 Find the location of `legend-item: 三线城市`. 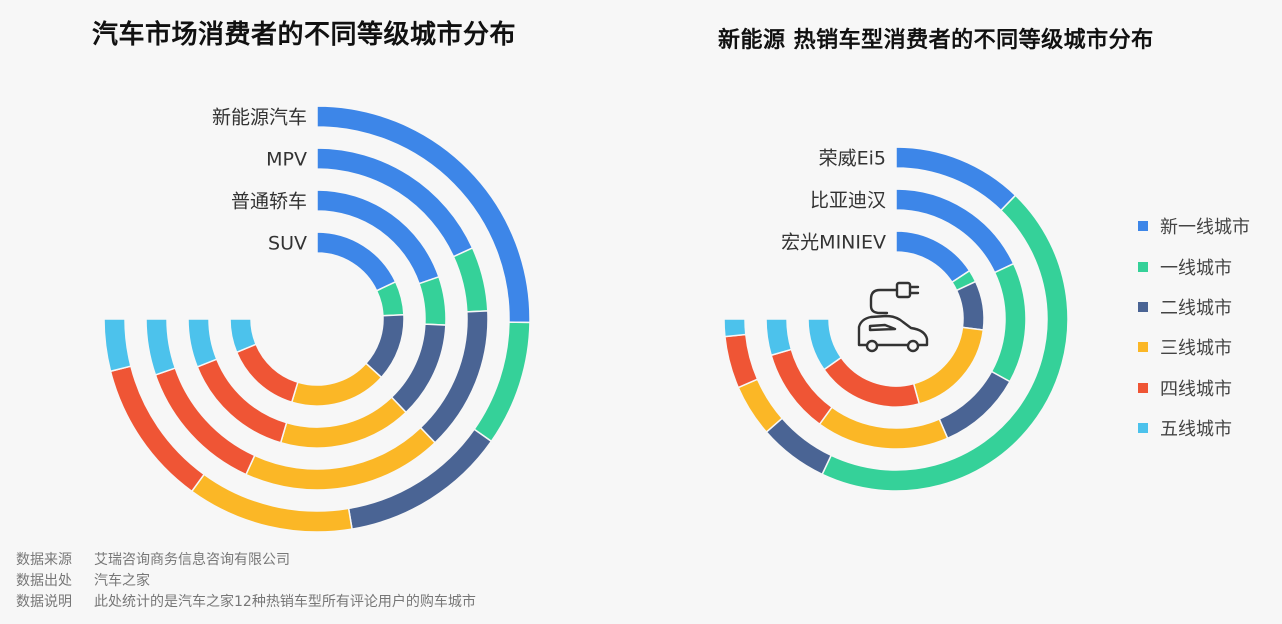

legend-item: 三线城市 is located at coordinates (1194, 347).